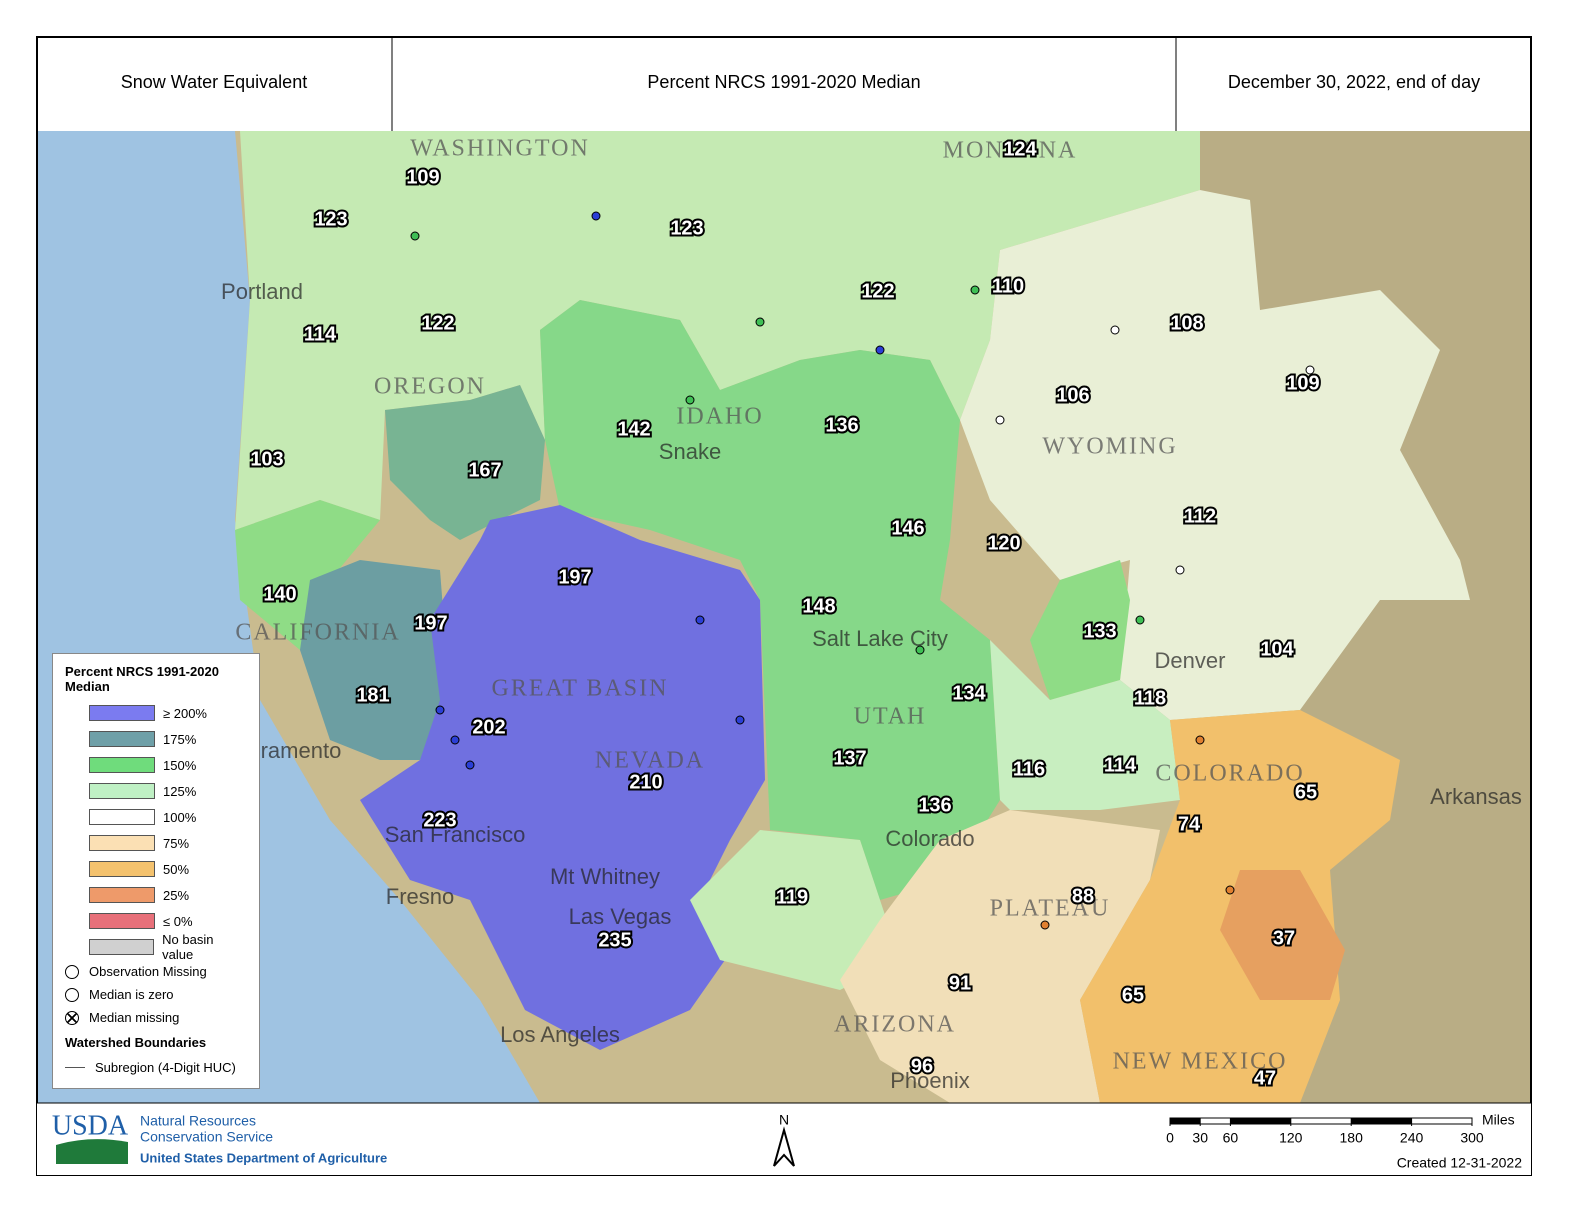  Describe the element at coordinates (1231, 1138) in the screenshot. I see `scale-tick-label: 60` at that location.